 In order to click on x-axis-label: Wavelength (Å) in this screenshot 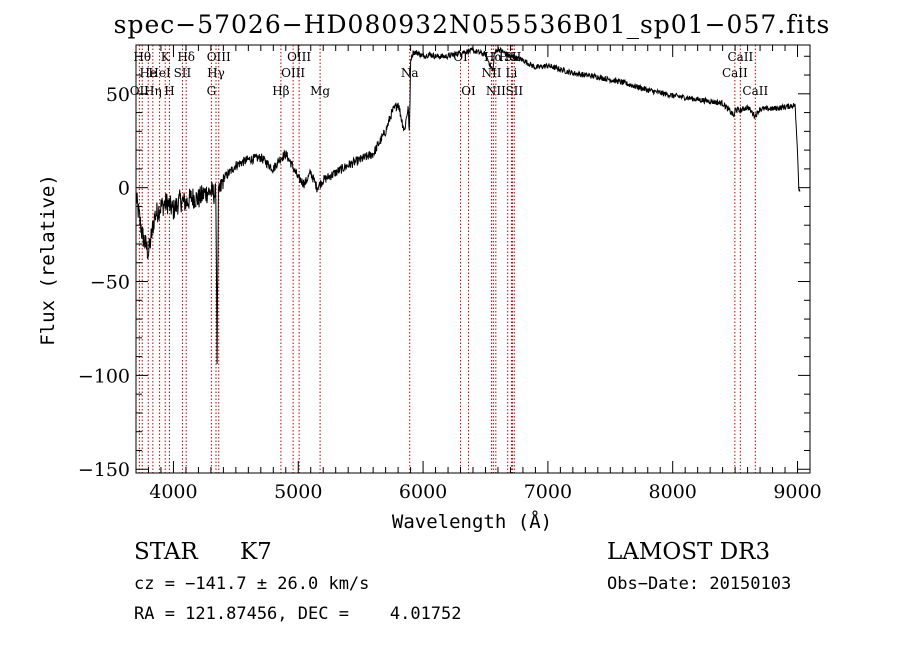, I will do `click(472, 521)`.